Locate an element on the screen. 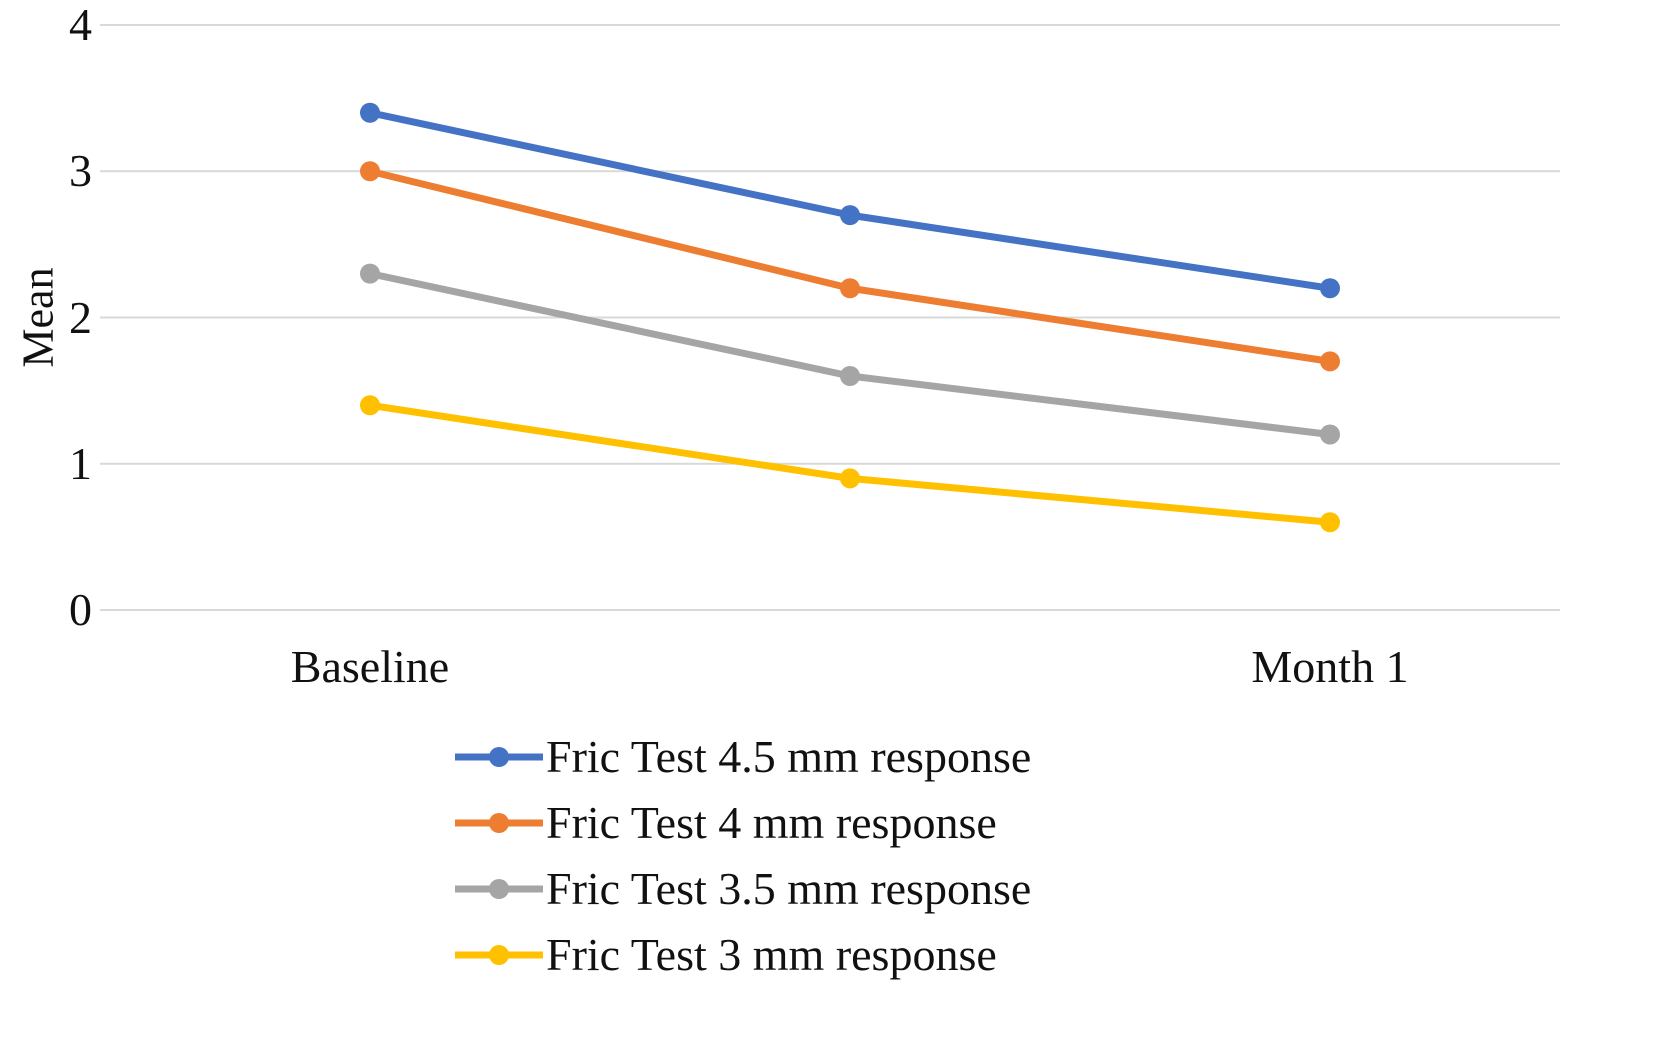 The image size is (1675, 1051). legend-label: Fric Test 4.5 mm response is located at coordinates (789, 756).